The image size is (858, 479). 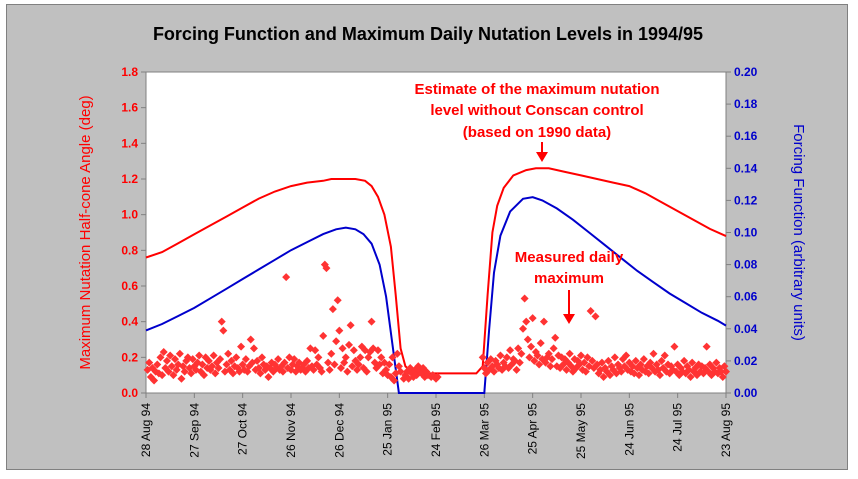 I want to click on x-tick-label: 26 Mar 95, so click(x=484, y=430).